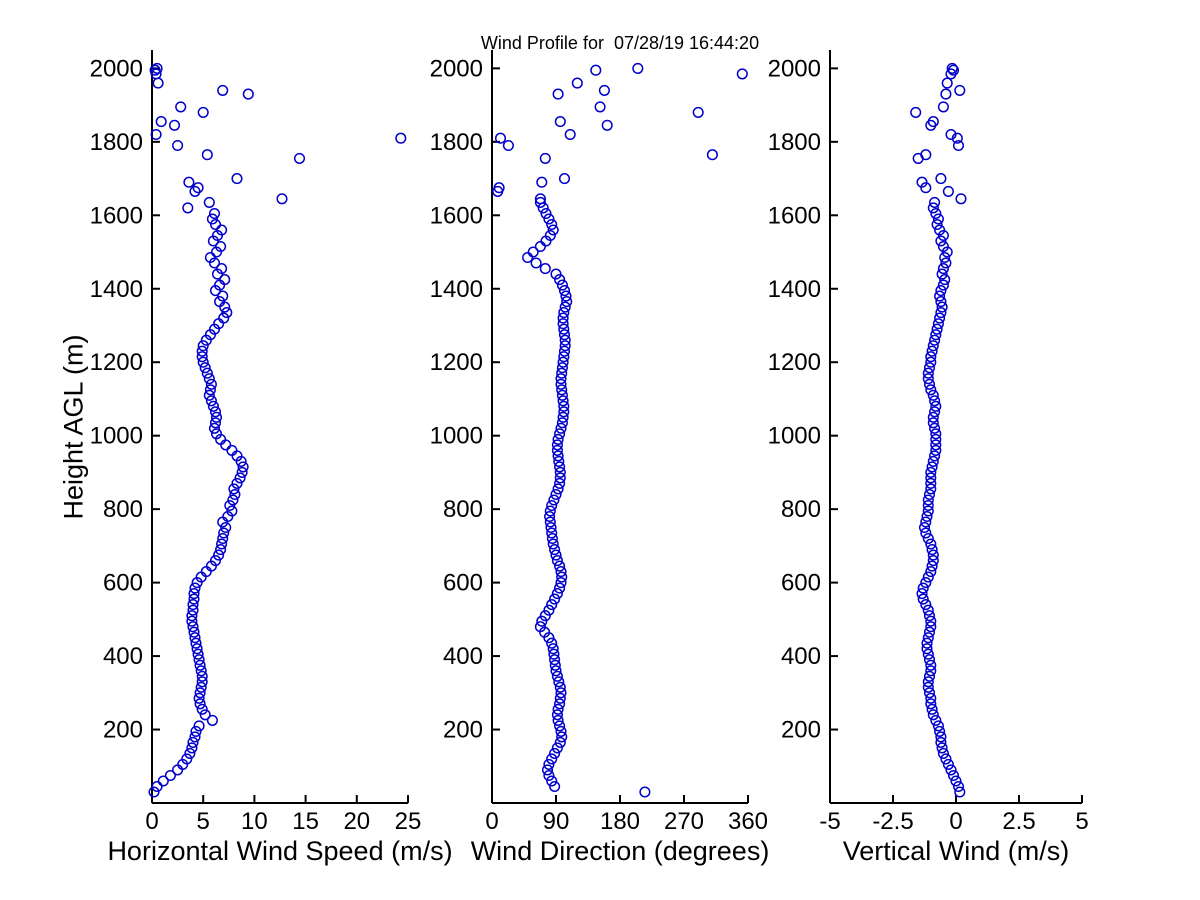 The height and width of the screenshot is (900, 1200). What do you see at coordinates (801, 583) in the screenshot?
I see `y-tick-label: 600` at bounding box center [801, 583].